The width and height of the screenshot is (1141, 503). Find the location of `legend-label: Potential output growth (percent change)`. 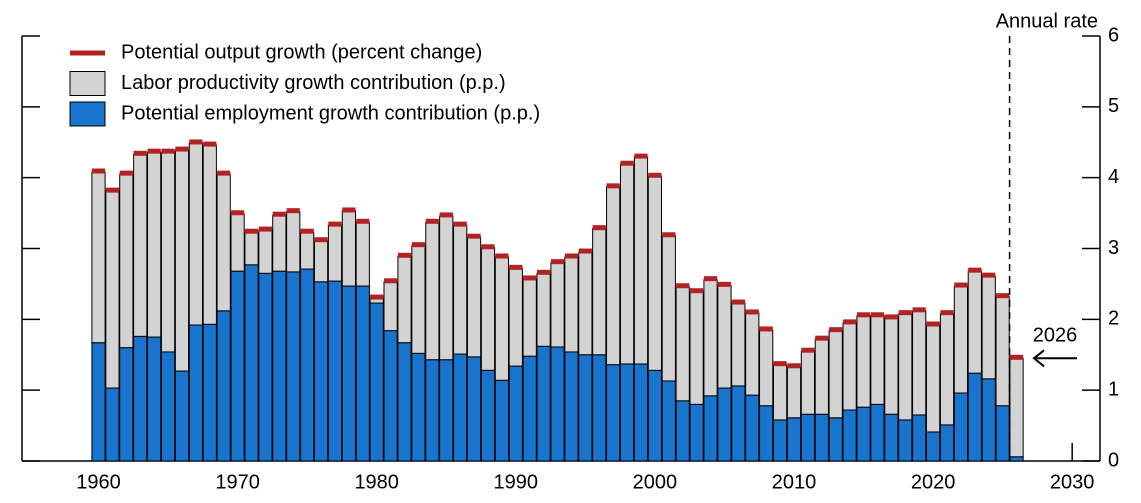

legend-label: Potential output growth (percent change) is located at coordinates (301, 52).